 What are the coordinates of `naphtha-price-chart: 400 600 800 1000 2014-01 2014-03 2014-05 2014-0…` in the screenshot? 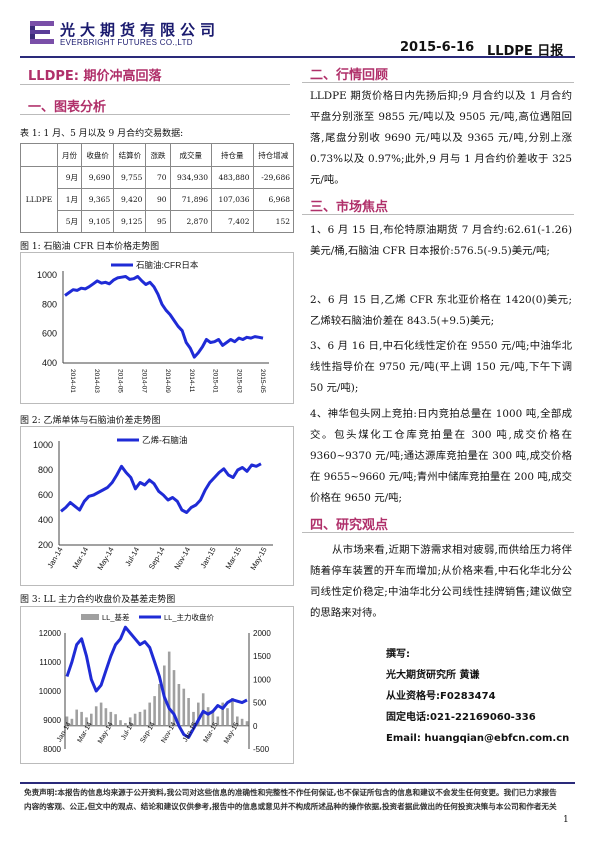 It's located at (153, 326).